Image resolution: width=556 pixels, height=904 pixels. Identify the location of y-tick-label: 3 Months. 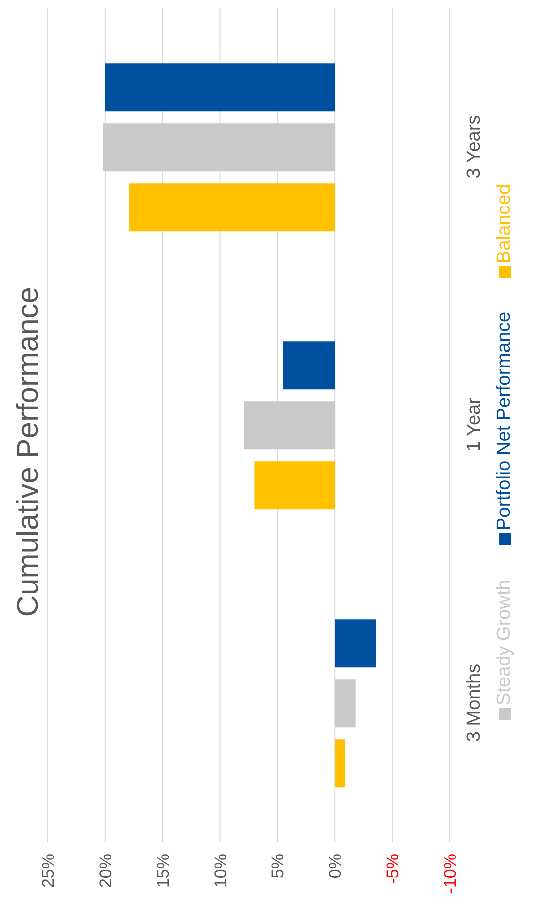
(474, 703).